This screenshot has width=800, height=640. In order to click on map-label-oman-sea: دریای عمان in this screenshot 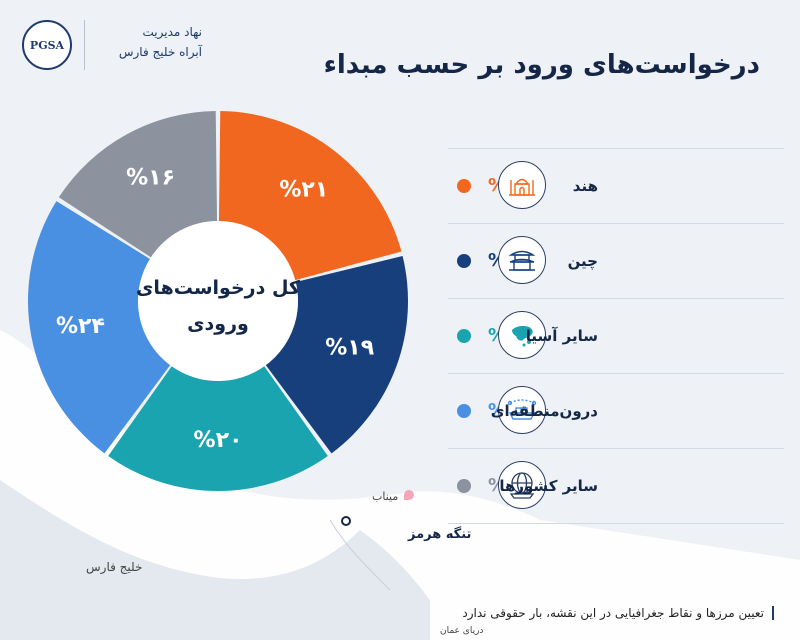, I will do `click(462, 631)`.